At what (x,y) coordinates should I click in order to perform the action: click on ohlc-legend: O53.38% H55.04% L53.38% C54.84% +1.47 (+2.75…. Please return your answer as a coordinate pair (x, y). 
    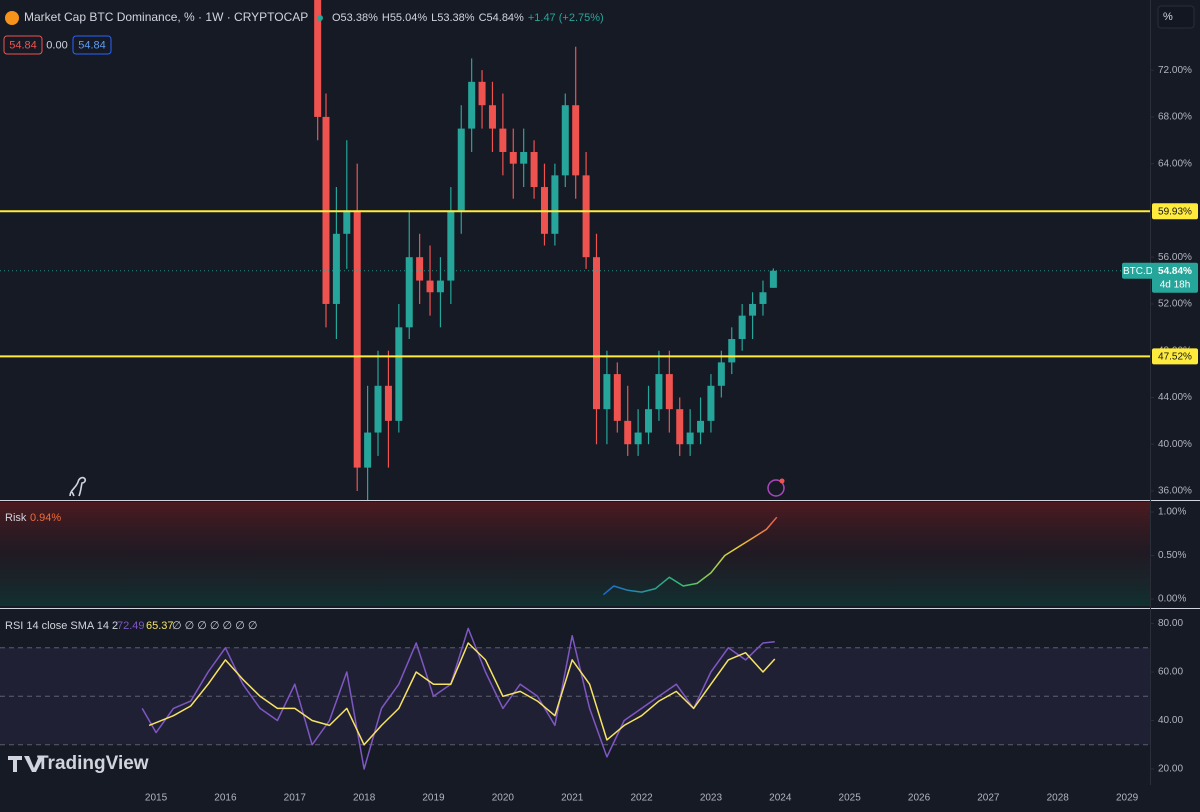
    Looking at the image, I should click on (468, 18).